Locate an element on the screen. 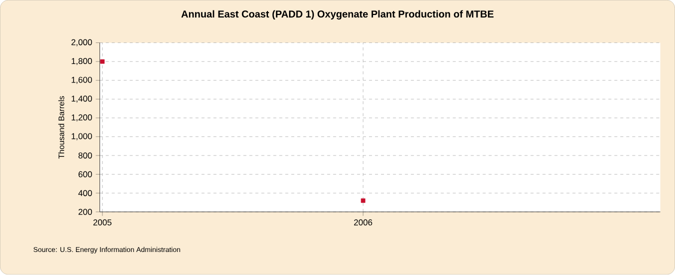 The height and width of the screenshot is (275, 675). y-tick-label: 200 is located at coordinates (85, 212).